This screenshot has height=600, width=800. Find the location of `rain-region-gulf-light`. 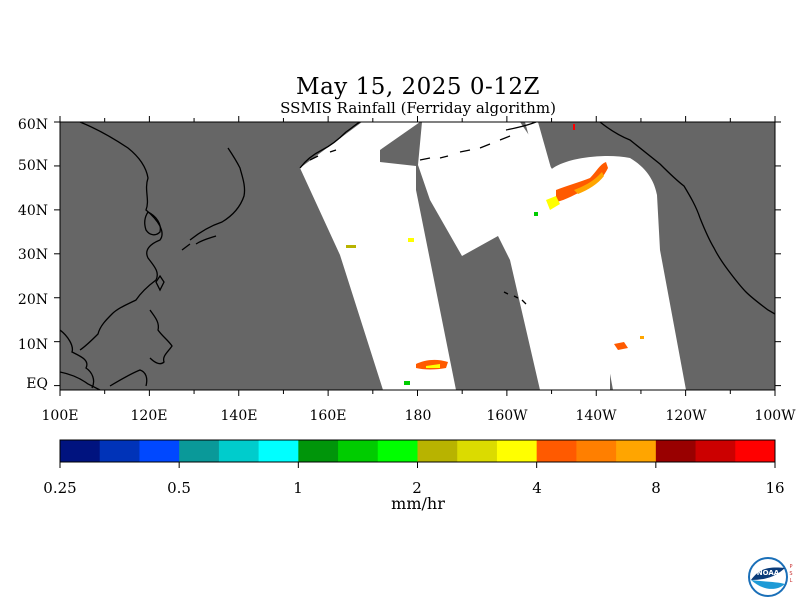

rain-region-gulf-light is located at coordinates (553, 203).